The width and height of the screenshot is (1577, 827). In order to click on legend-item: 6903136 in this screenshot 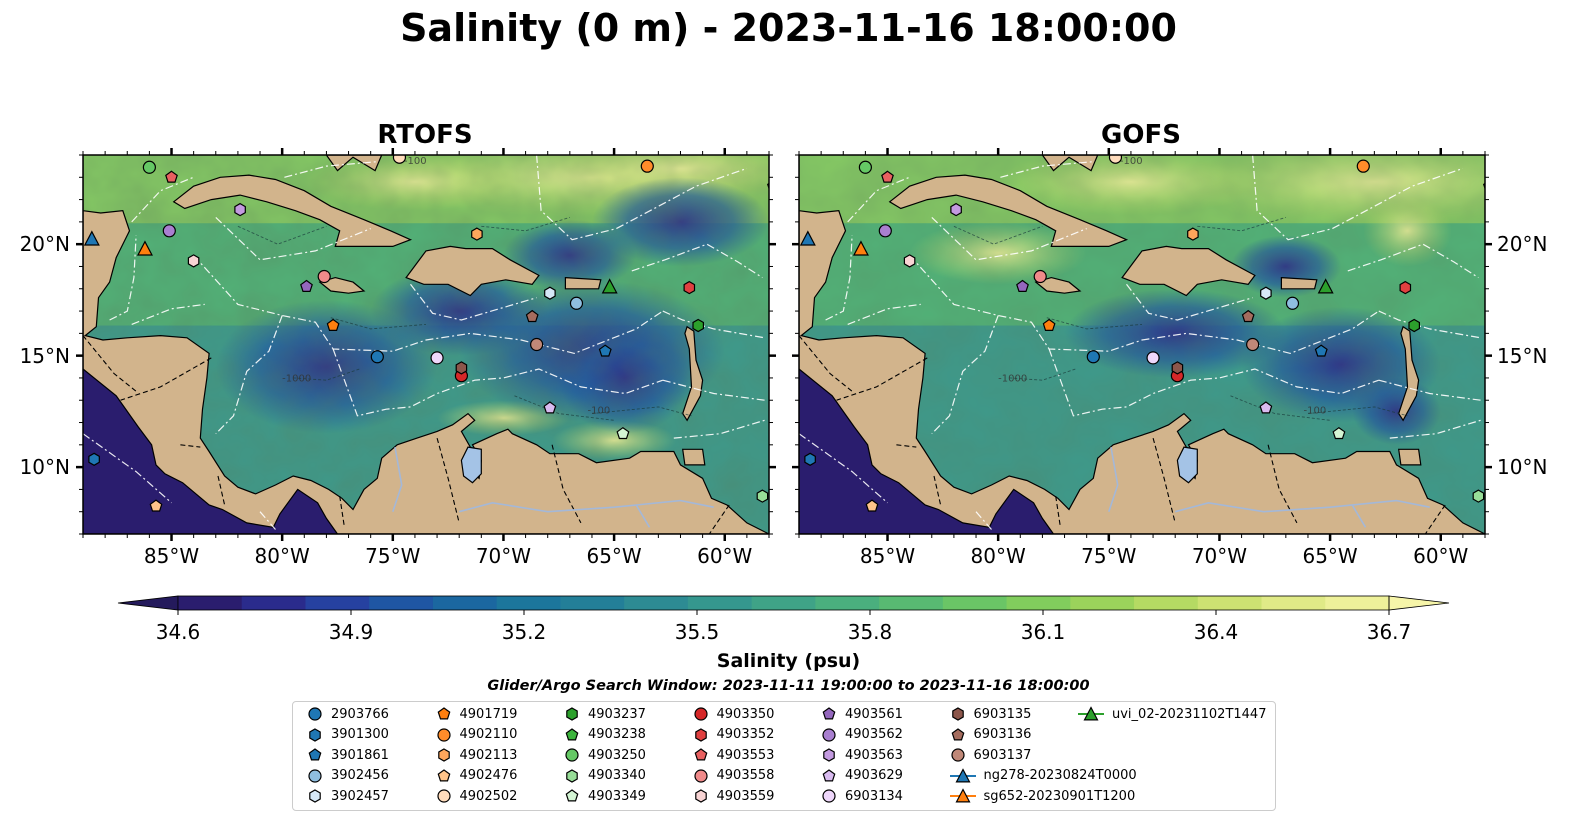, I will do `click(991, 735)`.